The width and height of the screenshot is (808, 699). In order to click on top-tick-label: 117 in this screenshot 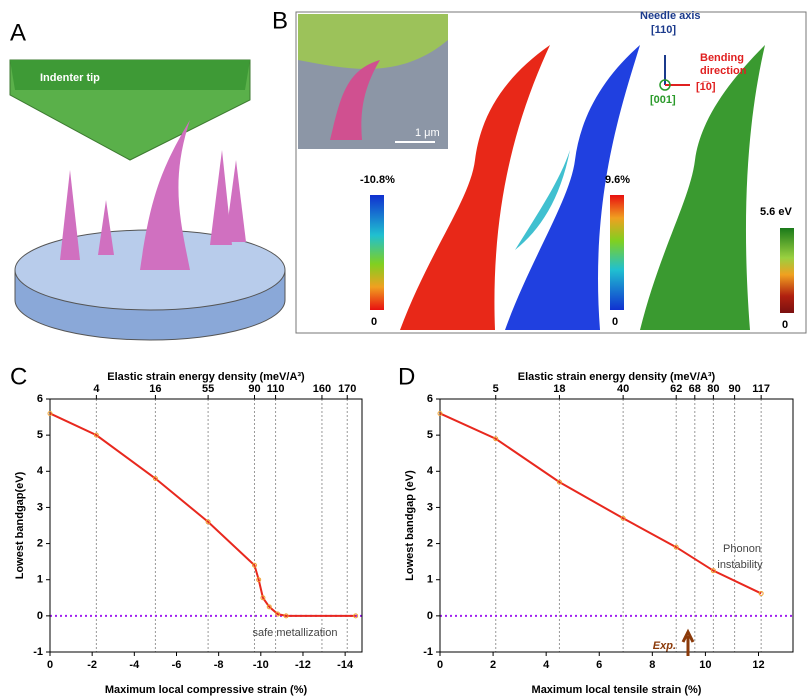, I will do `click(761, 389)`.